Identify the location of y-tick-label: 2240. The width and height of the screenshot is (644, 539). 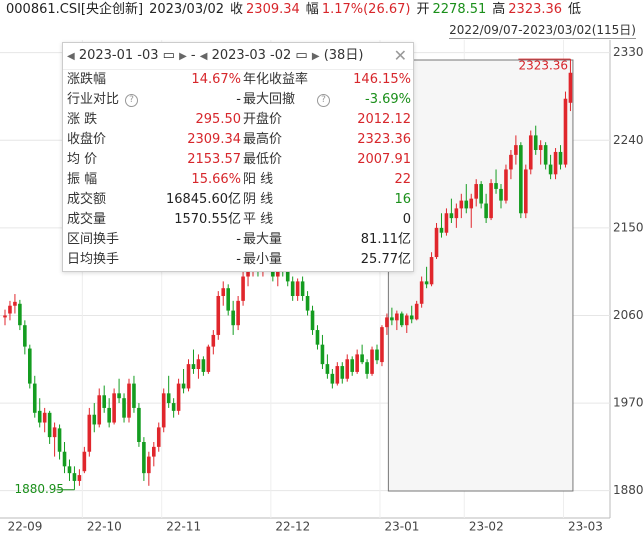
(628, 140).